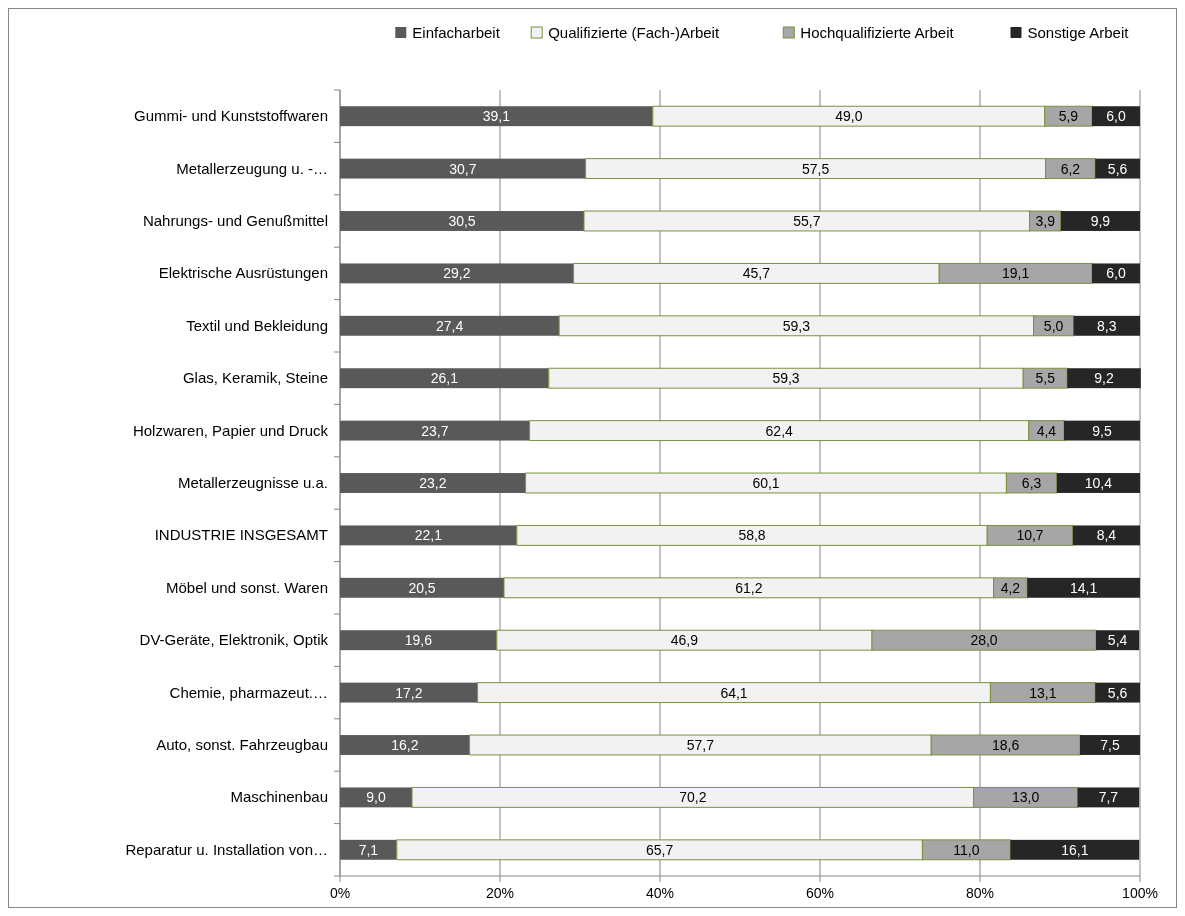 The width and height of the screenshot is (1185, 916). What do you see at coordinates (1070, 168) in the screenshot?
I see `data-label: 6,2` at bounding box center [1070, 168].